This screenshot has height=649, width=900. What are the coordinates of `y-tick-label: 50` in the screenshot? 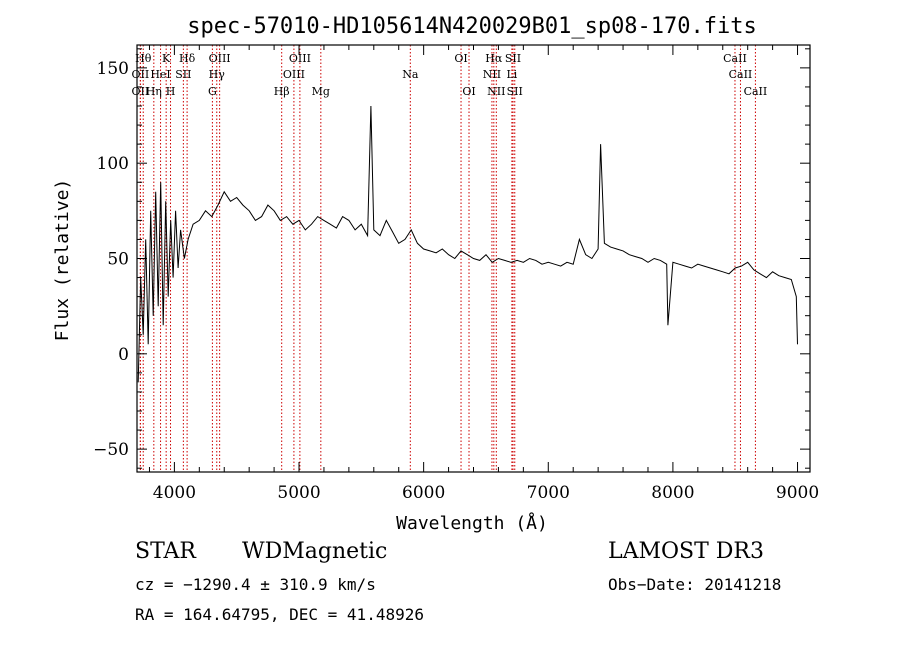 It's located at (118, 260).